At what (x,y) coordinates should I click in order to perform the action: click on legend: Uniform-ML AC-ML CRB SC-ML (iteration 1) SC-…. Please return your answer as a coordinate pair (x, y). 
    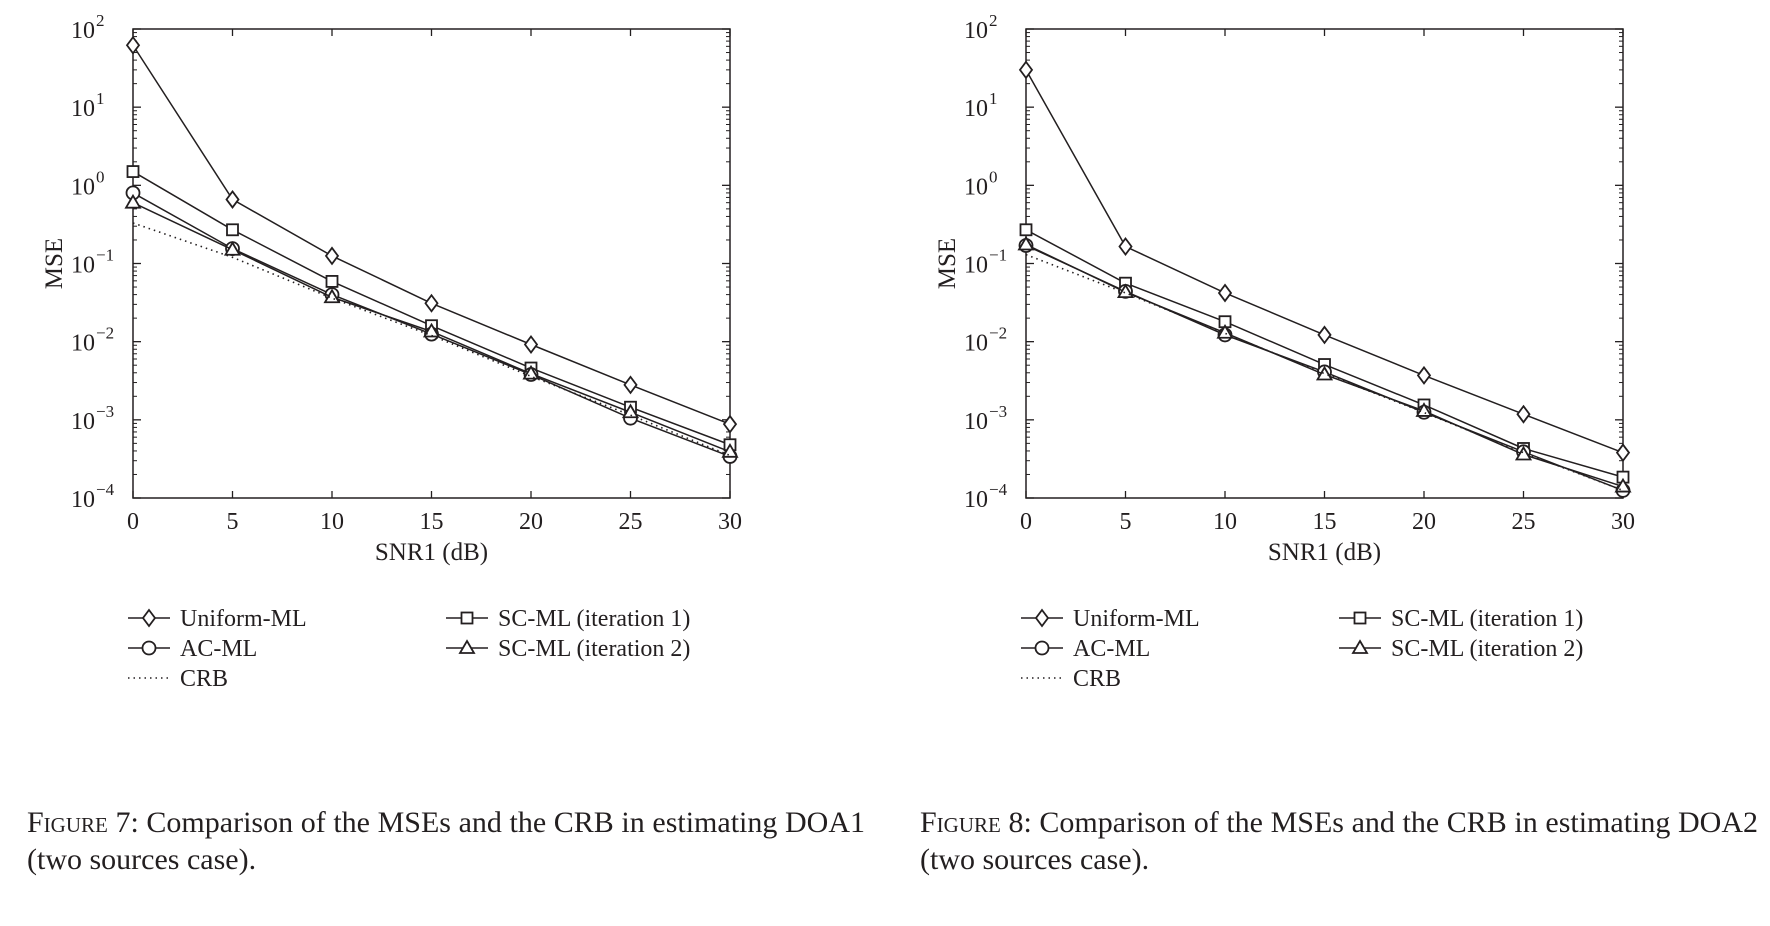
    Looking at the image, I should click on (409, 649).